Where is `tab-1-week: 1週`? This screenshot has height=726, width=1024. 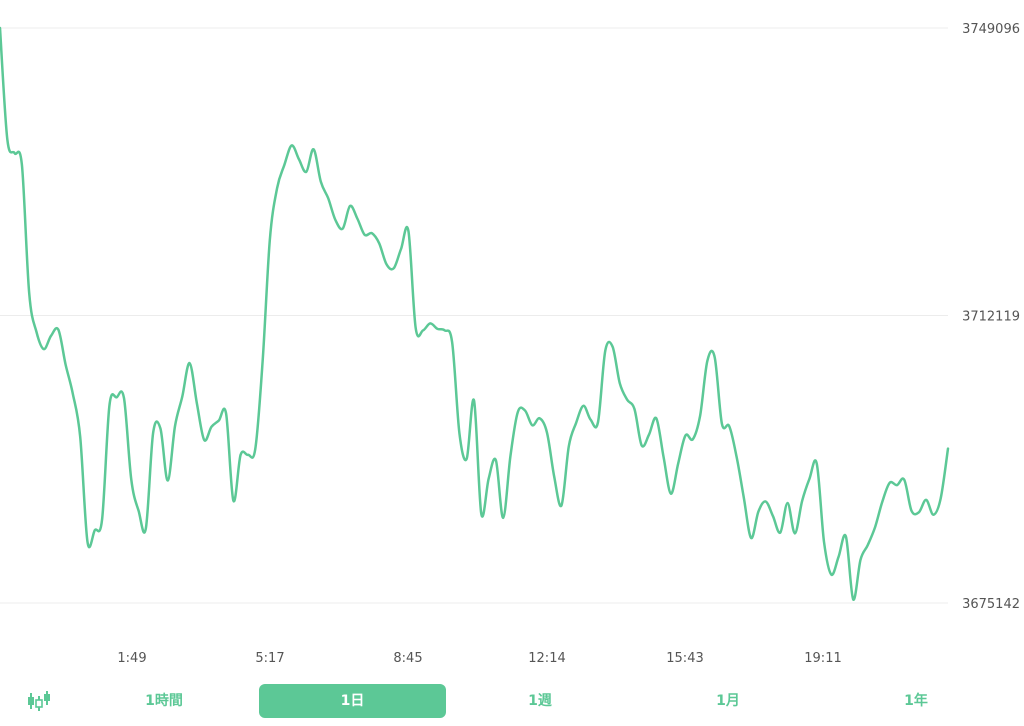
tab-1-week: 1週 is located at coordinates (540, 701).